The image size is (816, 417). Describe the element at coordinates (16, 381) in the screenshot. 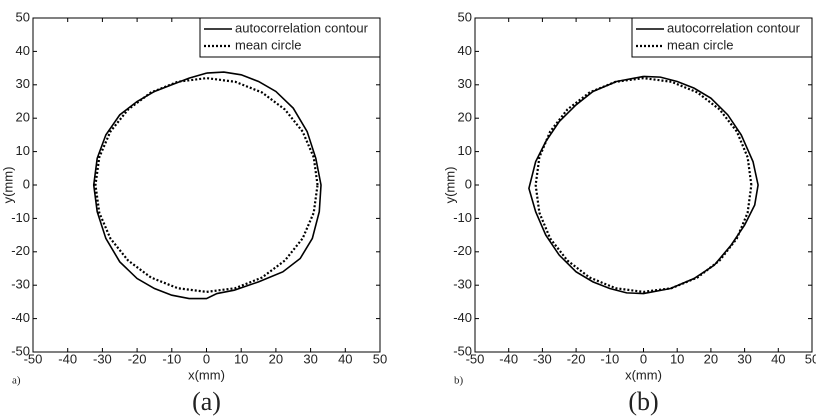

I see `panel-label: a)` at that location.